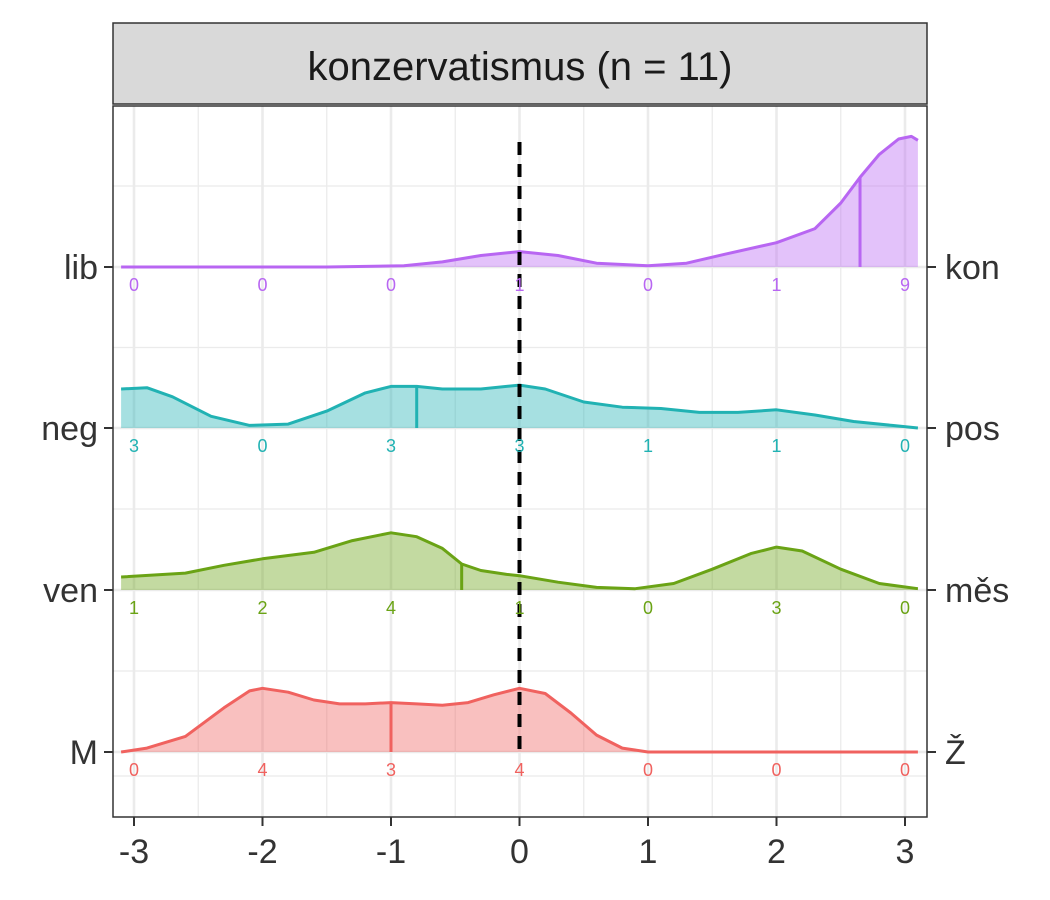 The image size is (1050, 900). Describe the element at coordinates (776, 852) in the screenshot. I see `x-tick-label: 2` at that location.